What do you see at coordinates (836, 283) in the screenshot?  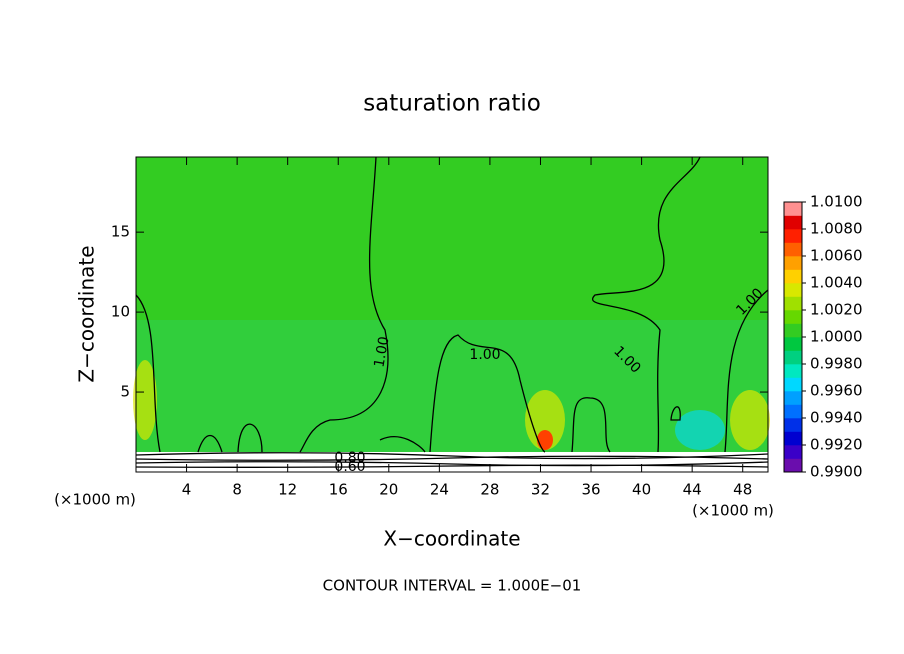 I see `colorbar-tick-label: 1.0040` at bounding box center [836, 283].